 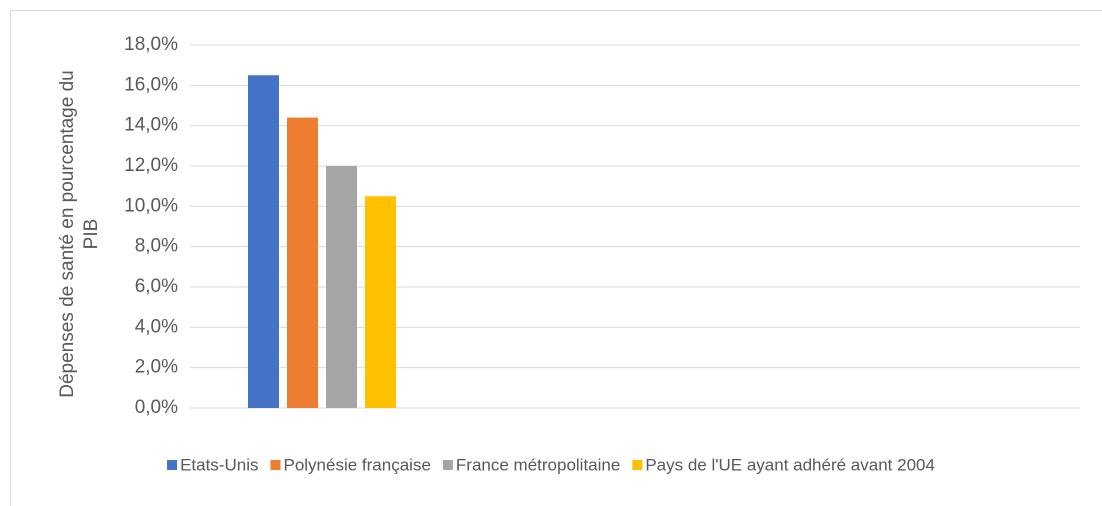 I want to click on y-tick-label: 12,0%, so click(x=151, y=165).